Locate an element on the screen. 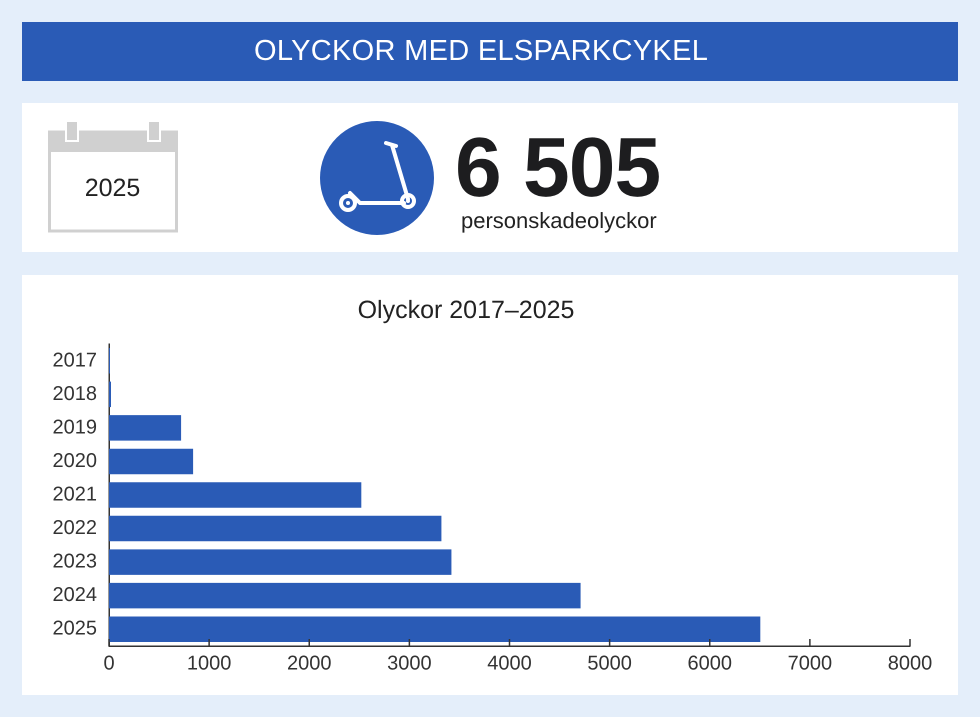 This screenshot has width=980, height=717. chart-subtitle: Olyckor 2017–2025 is located at coordinates (466, 310).